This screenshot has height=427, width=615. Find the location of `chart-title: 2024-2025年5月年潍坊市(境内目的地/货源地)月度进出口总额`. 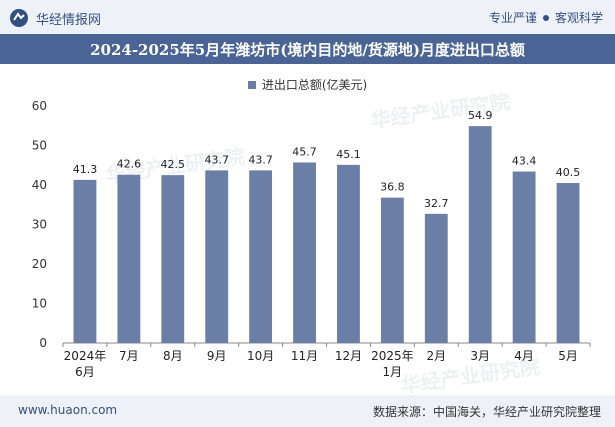

chart-title: 2024-2025年5月年潍坊市(境内目的地/货源地)月度进出口总额 is located at coordinates (307, 50).